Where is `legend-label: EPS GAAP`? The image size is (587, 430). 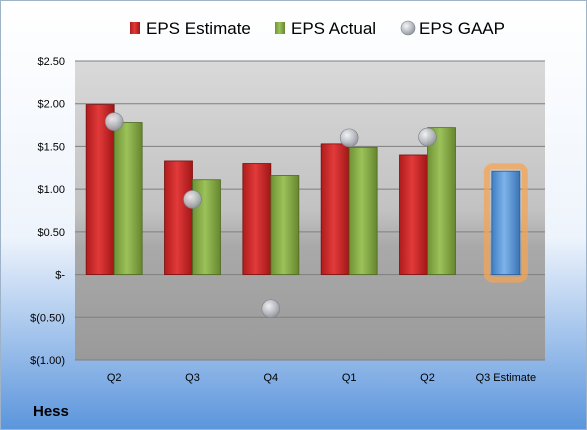 legend-label: EPS GAAP is located at coordinates (462, 28).